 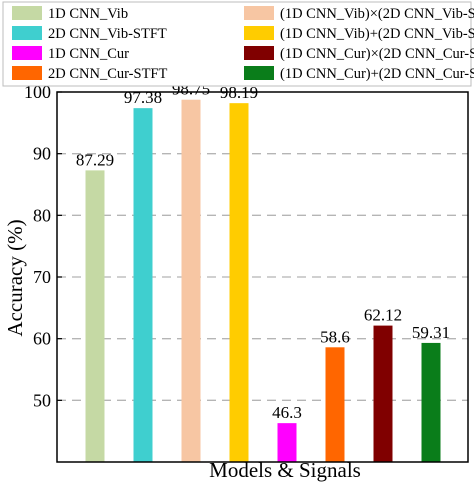 What do you see at coordinates (107, 34) in the screenshot?
I see `legend-entry: 2D CNN_Vib-STFT` at bounding box center [107, 34].